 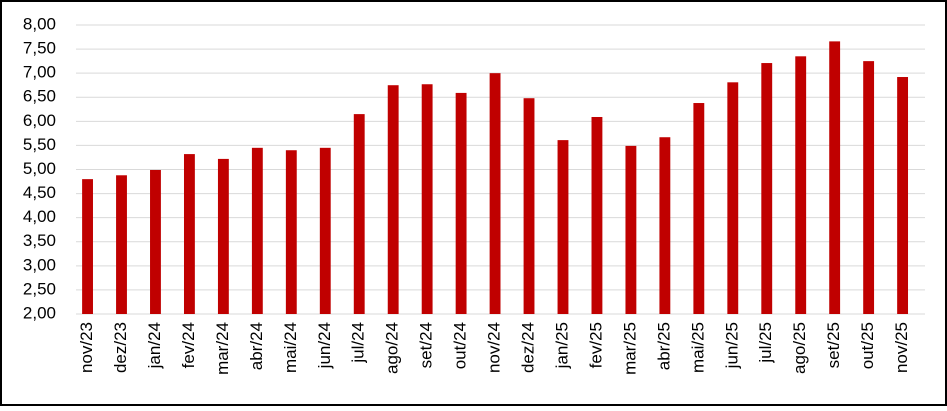 What do you see at coordinates (358, 343) in the screenshot?
I see `x-tick-label: jul/24` at bounding box center [358, 343].